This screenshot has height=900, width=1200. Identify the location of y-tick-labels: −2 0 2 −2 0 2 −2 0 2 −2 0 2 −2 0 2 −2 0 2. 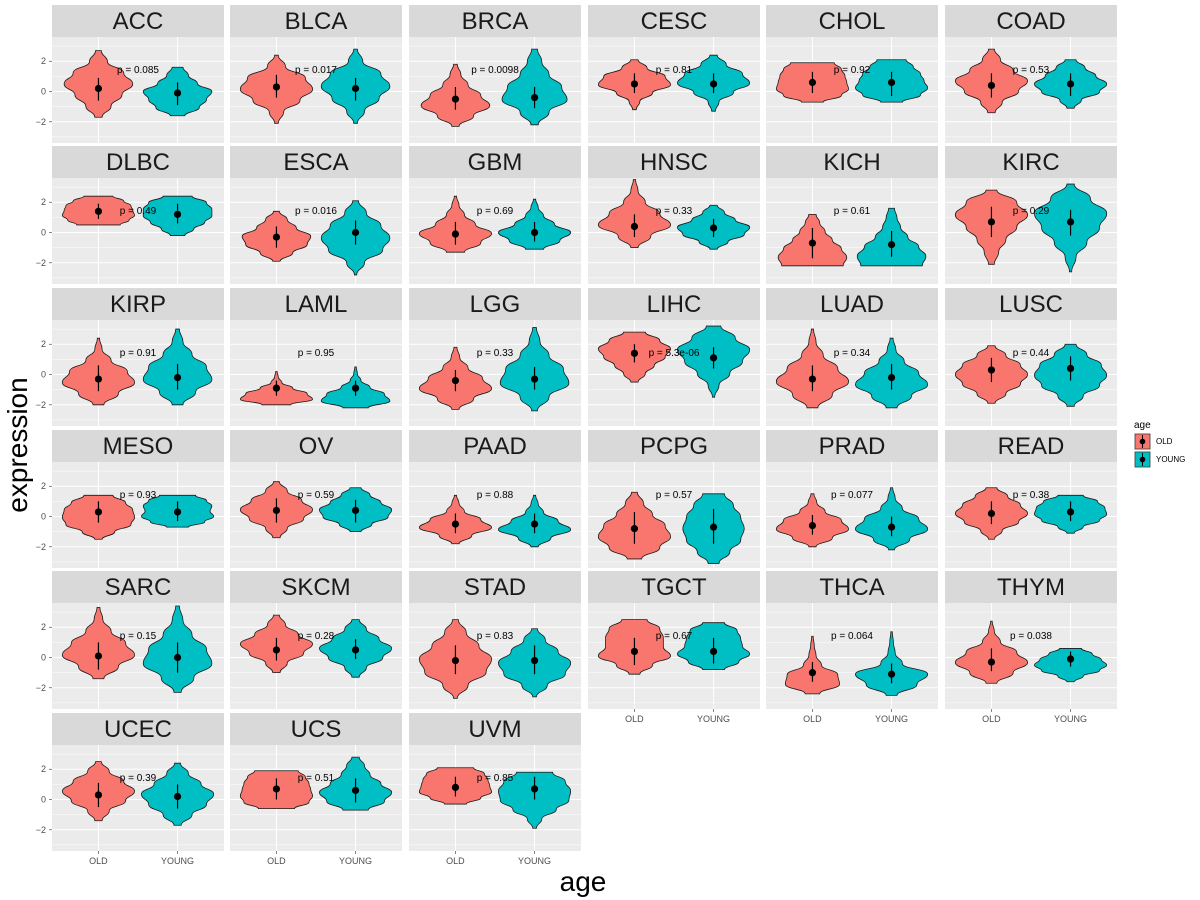
(44, 445).